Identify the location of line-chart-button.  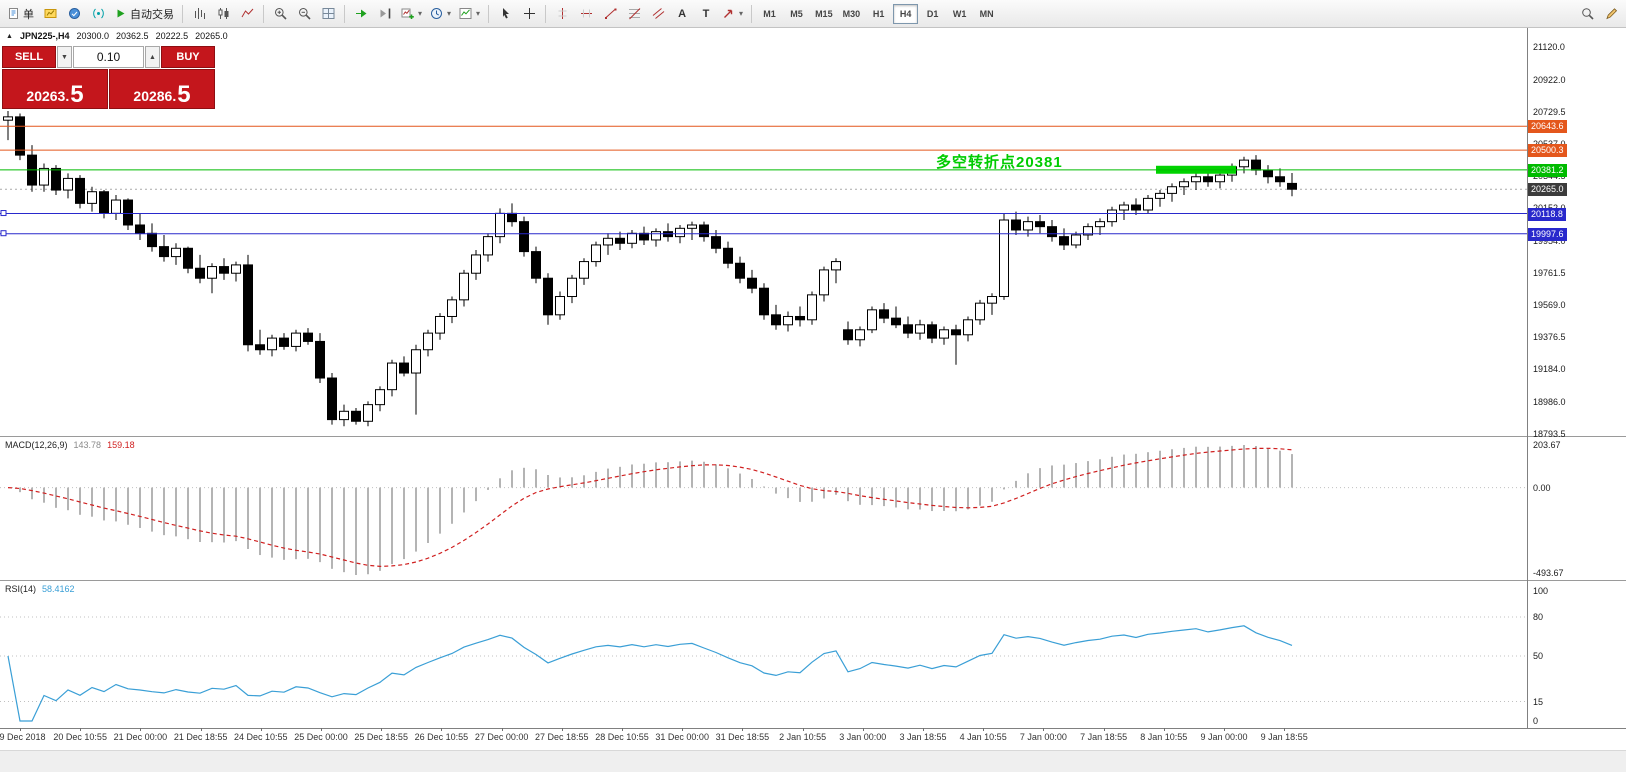
(247, 14).